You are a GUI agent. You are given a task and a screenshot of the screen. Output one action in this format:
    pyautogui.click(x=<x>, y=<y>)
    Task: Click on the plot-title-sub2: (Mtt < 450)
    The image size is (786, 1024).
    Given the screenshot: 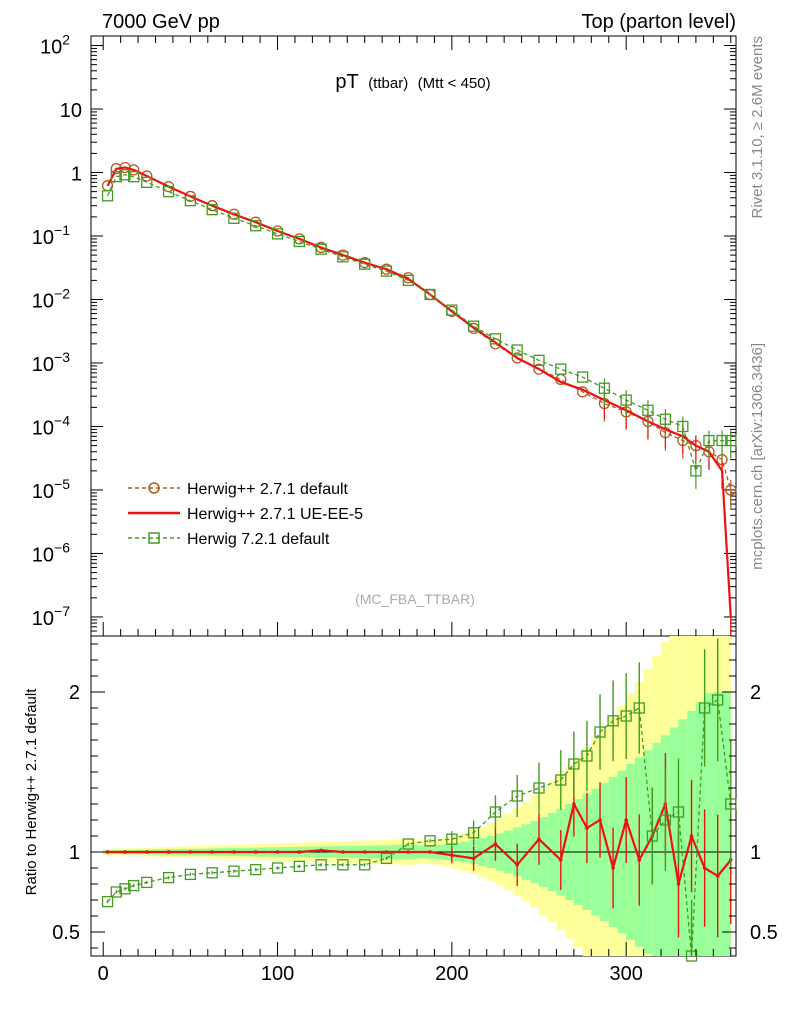 What is the action you would take?
    pyautogui.click(x=454, y=83)
    